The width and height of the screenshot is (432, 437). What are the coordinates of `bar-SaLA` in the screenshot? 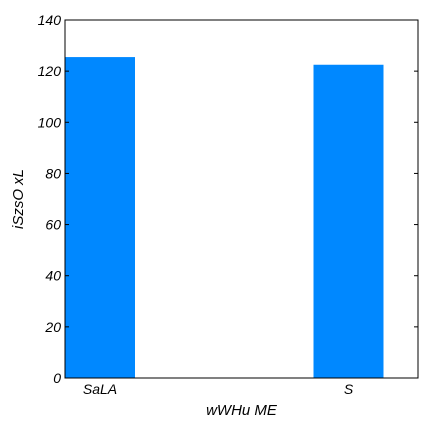 It's located at (100, 217).